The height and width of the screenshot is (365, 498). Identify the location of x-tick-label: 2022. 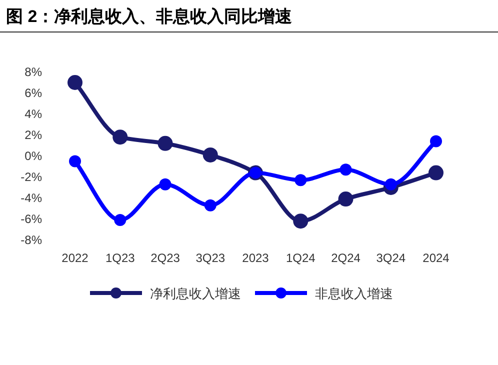
(75, 258).